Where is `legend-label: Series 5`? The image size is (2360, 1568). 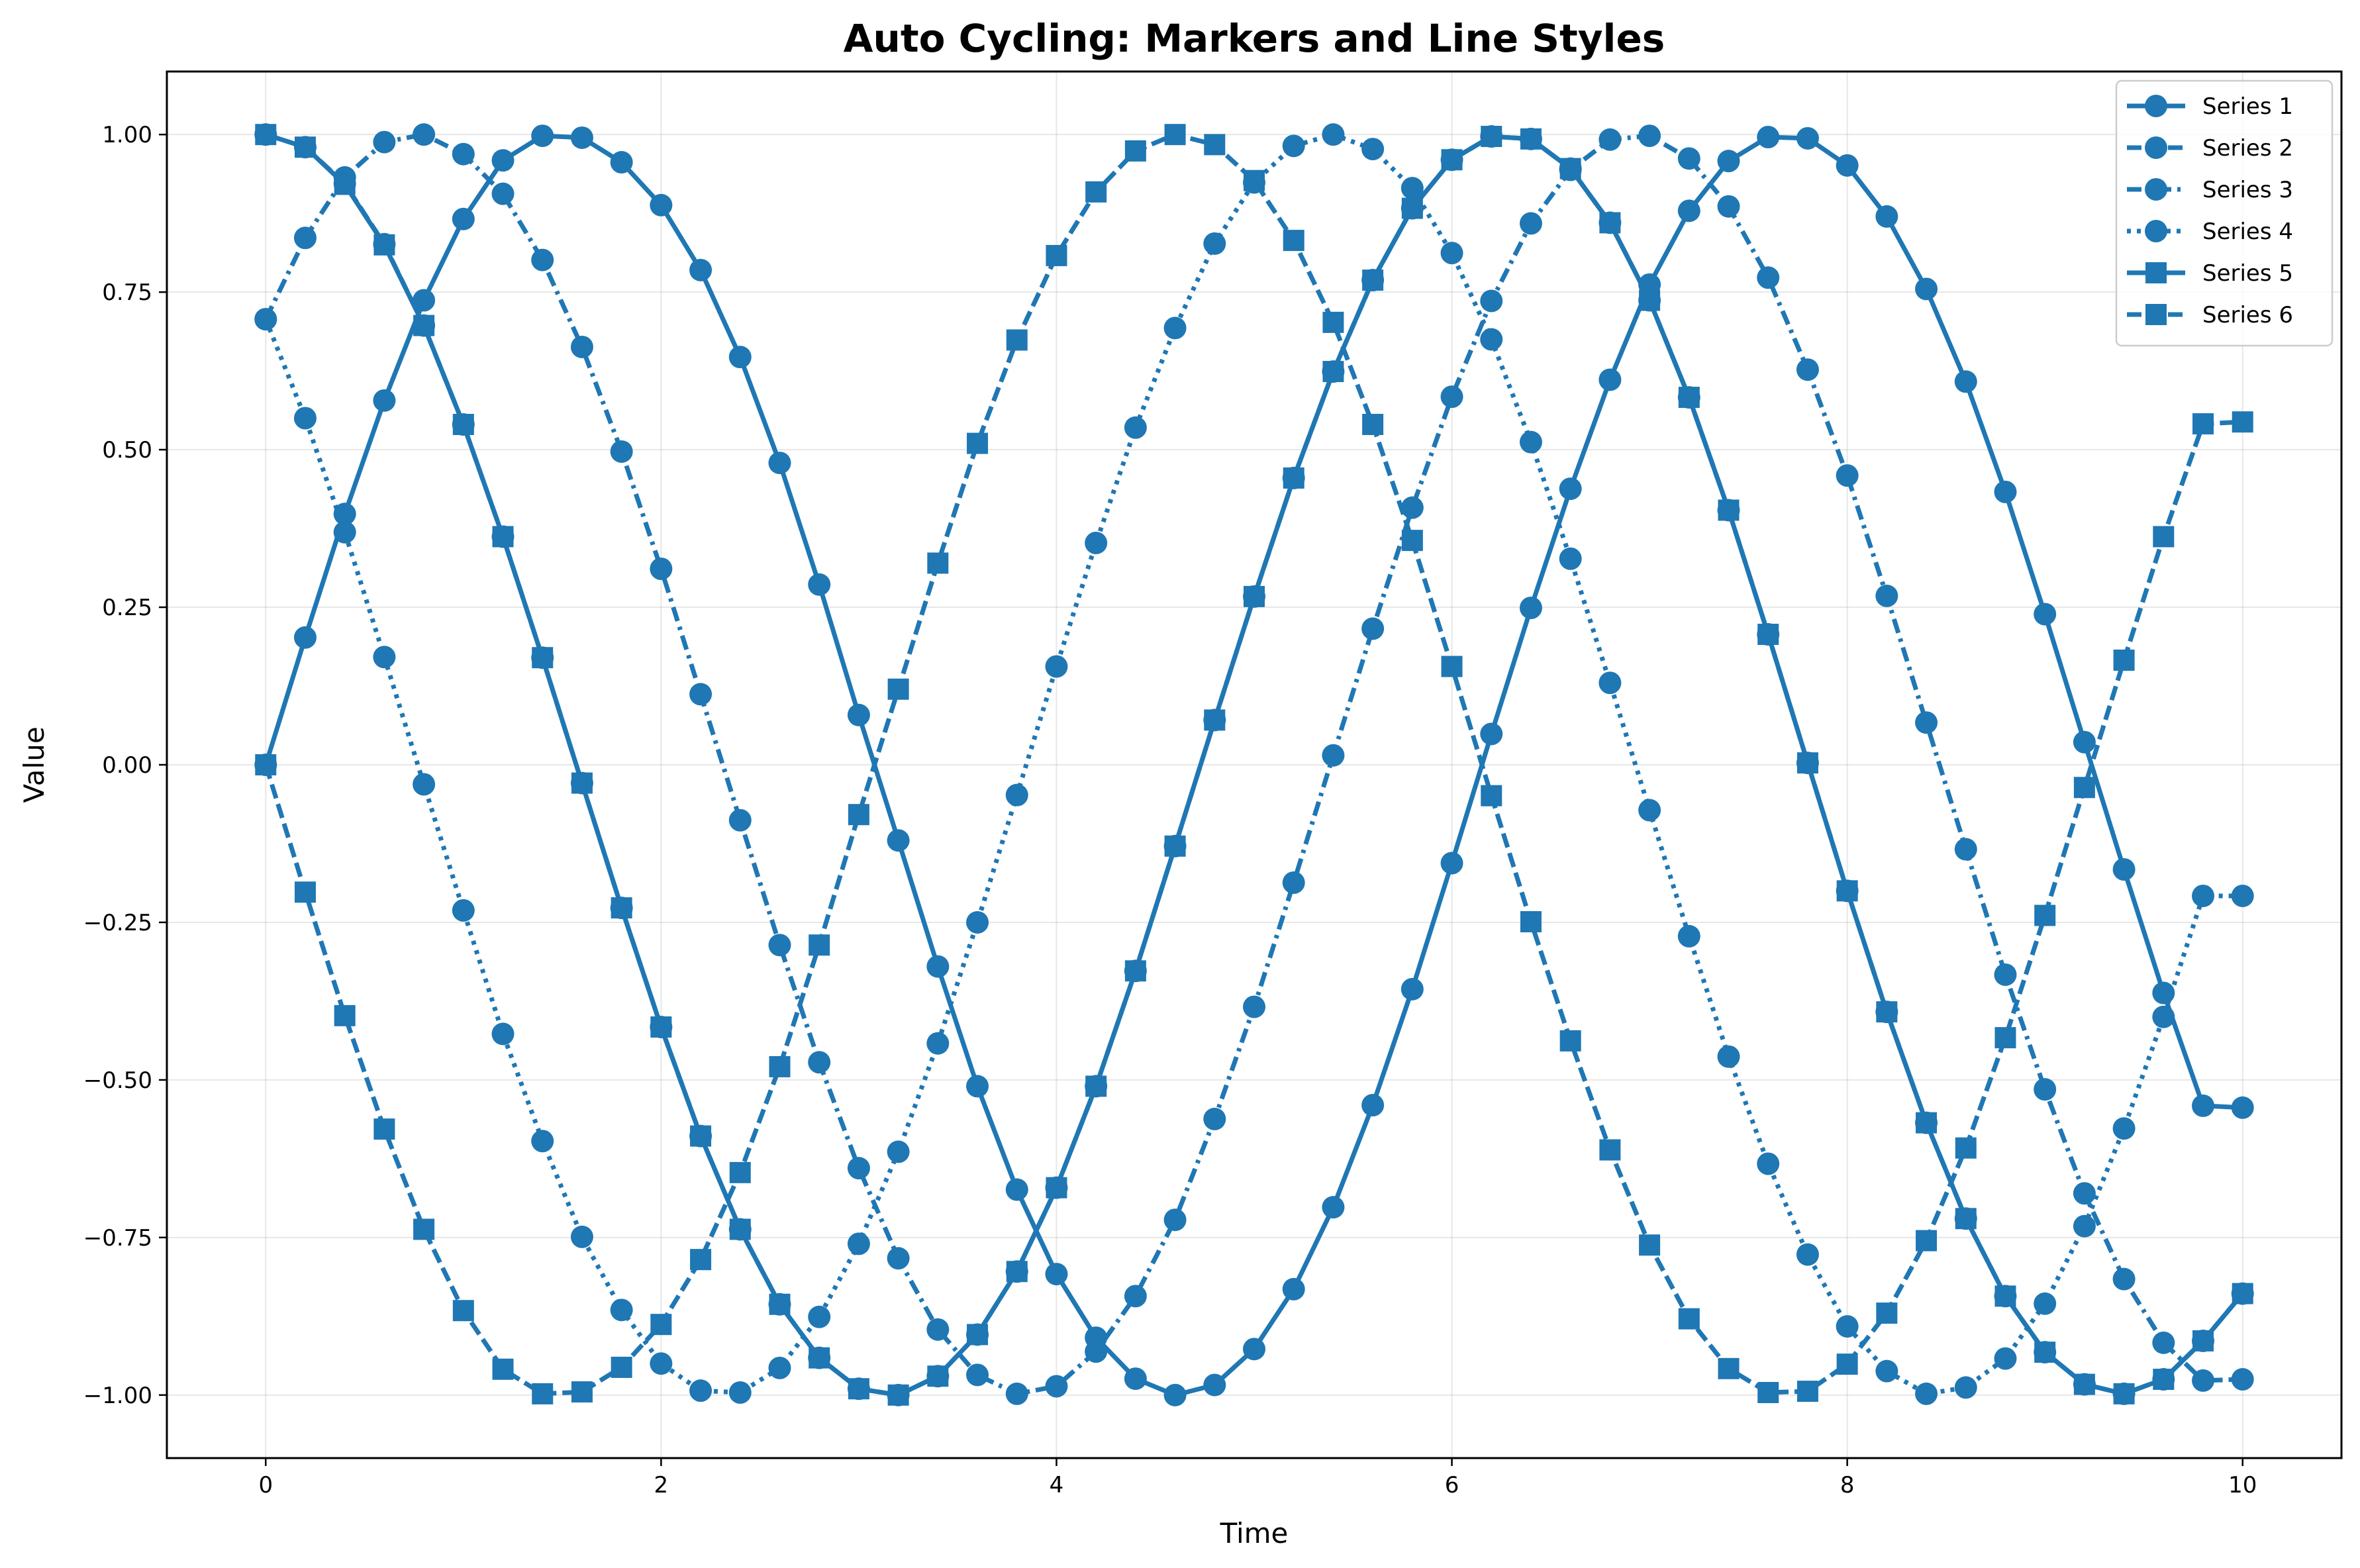 legend-label: Series 5 is located at coordinates (2247, 273).